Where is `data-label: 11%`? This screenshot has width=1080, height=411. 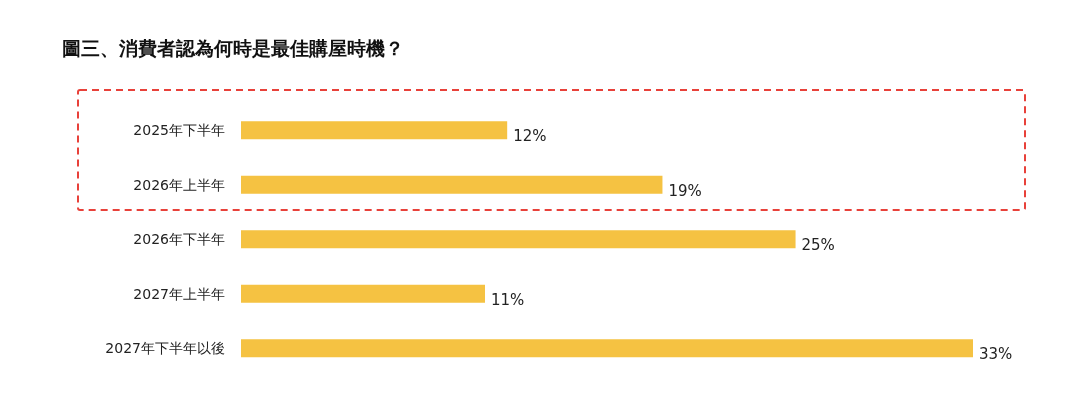 data-label: 11% is located at coordinates (508, 299).